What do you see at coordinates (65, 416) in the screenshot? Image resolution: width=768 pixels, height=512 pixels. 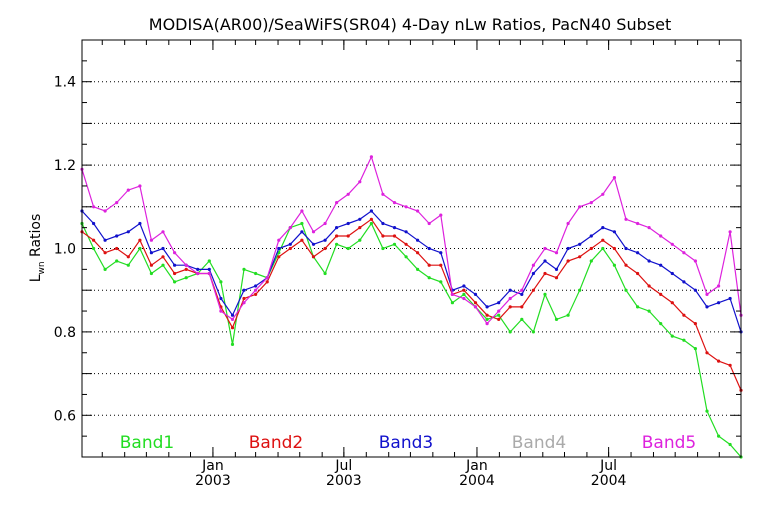 I see `y-tick-label: 0.6` at bounding box center [65, 416].